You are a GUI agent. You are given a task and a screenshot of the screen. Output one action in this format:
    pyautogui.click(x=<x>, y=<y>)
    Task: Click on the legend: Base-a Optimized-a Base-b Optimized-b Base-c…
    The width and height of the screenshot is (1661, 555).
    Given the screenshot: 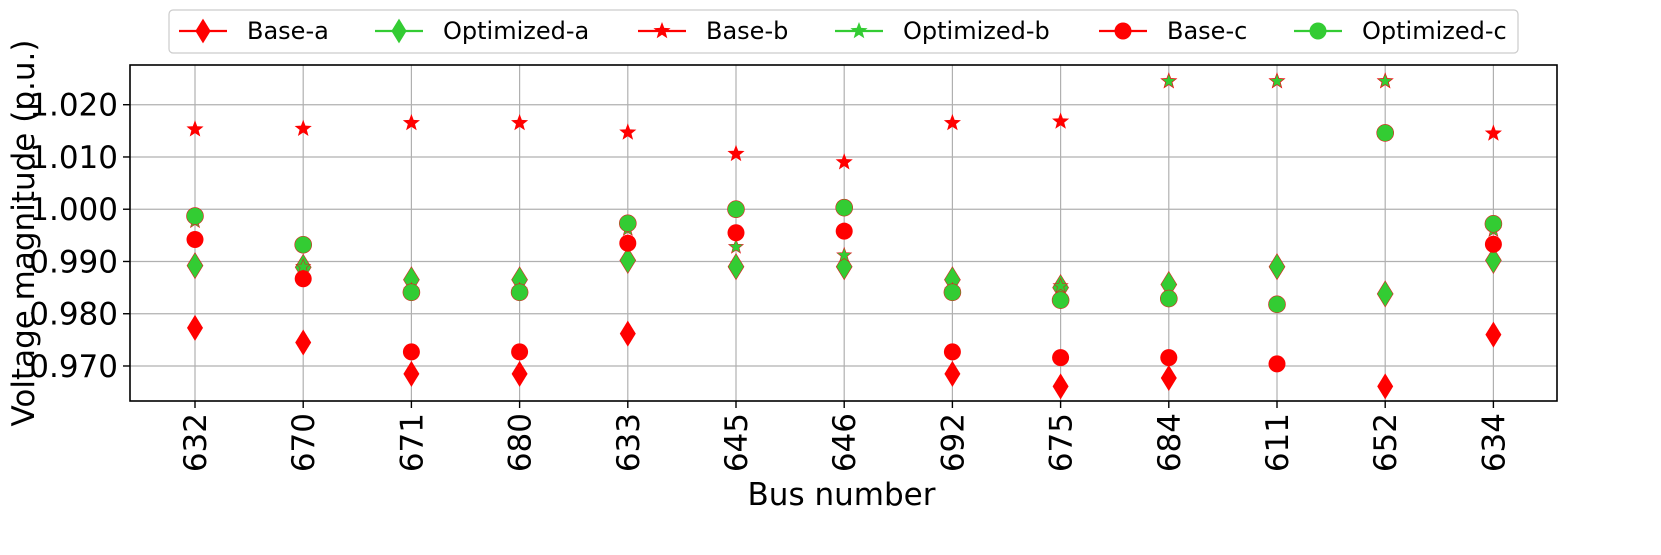 What is the action you would take?
    pyautogui.click(x=843, y=31)
    